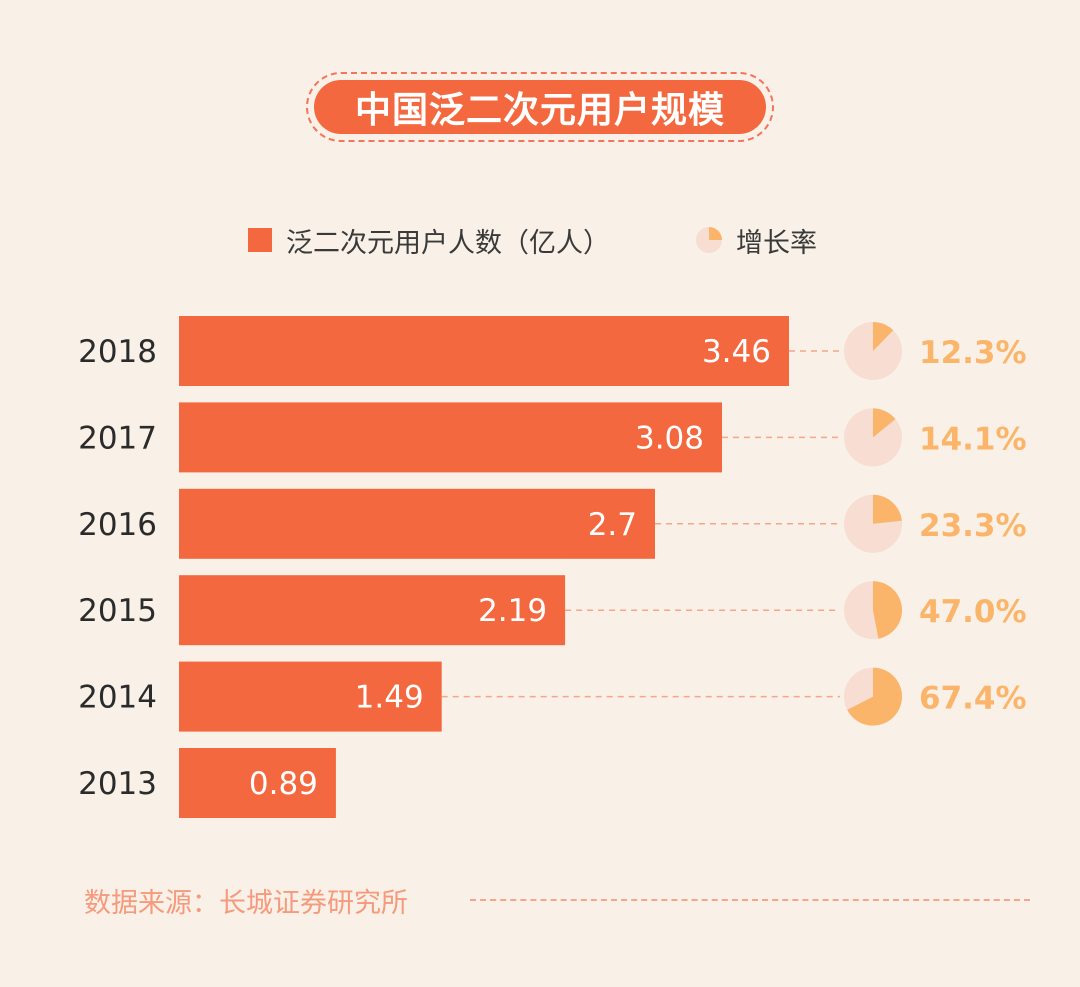  What do you see at coordinates (776, 243) in the screenshot?
I see `legend-label-growth: 增长率` at bounding box center [776, 243].